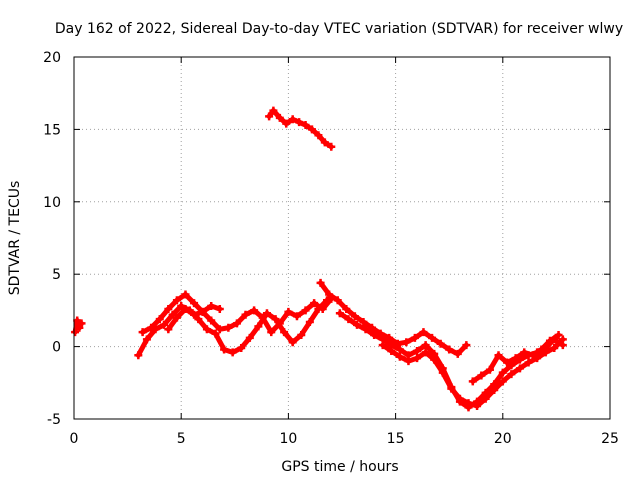  What do you see at coordinates (74, 439) in the screenshot?
I see `x-tick-label: 0` at bounding box center [74, 439].